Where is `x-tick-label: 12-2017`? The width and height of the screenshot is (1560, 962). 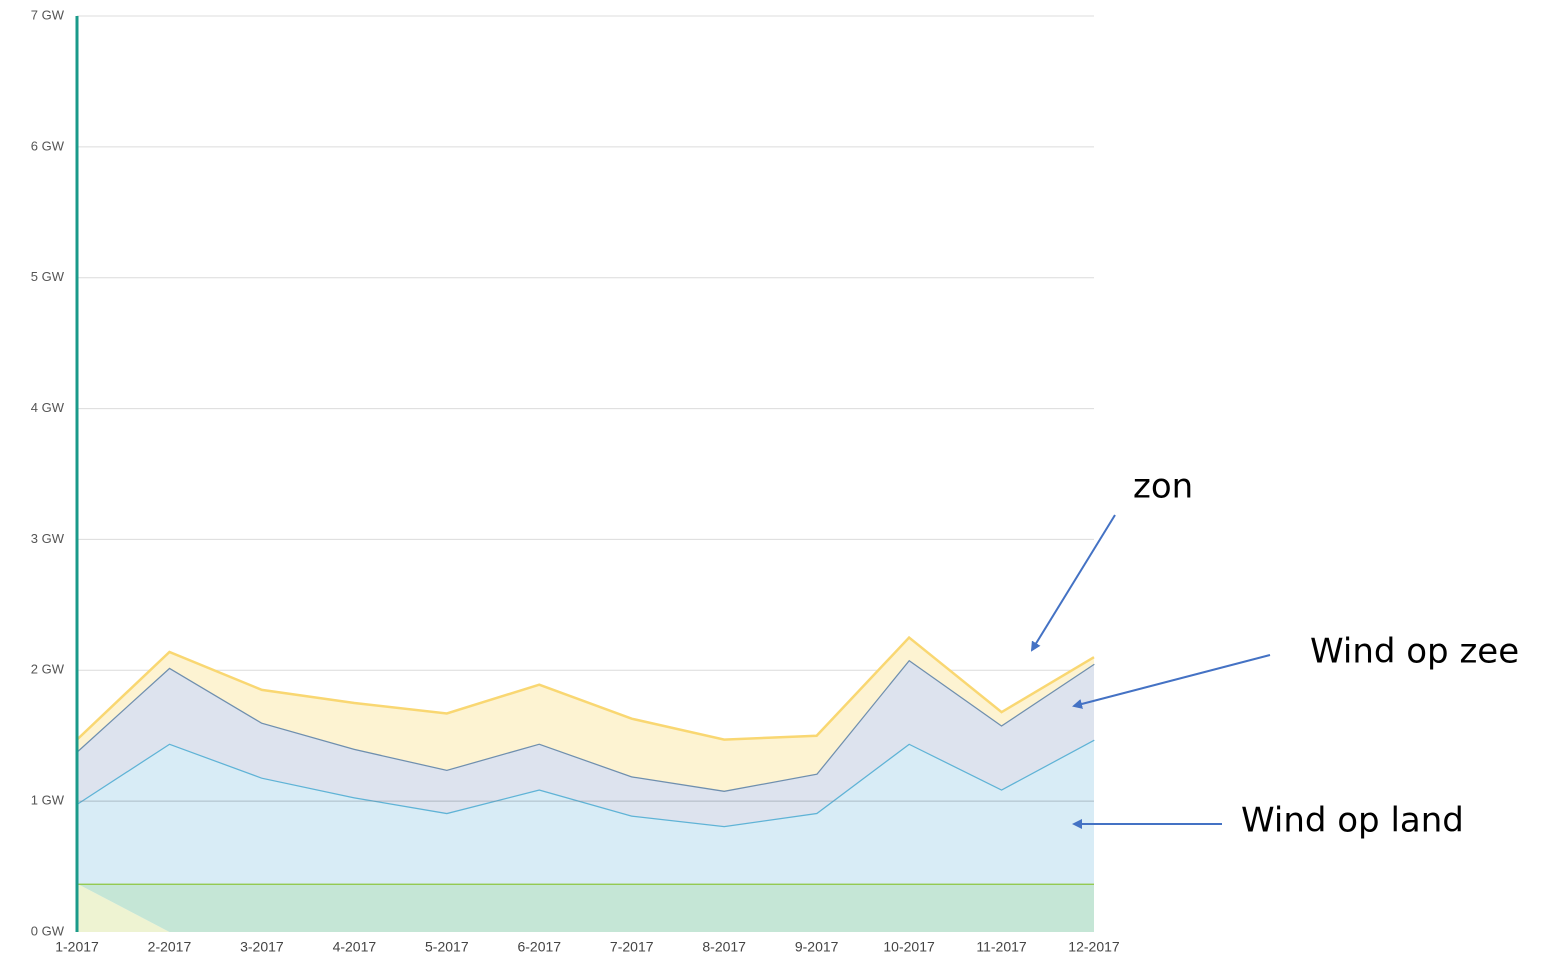 x-tick-label: 12-2017 is located at coordinates (1094, 947).